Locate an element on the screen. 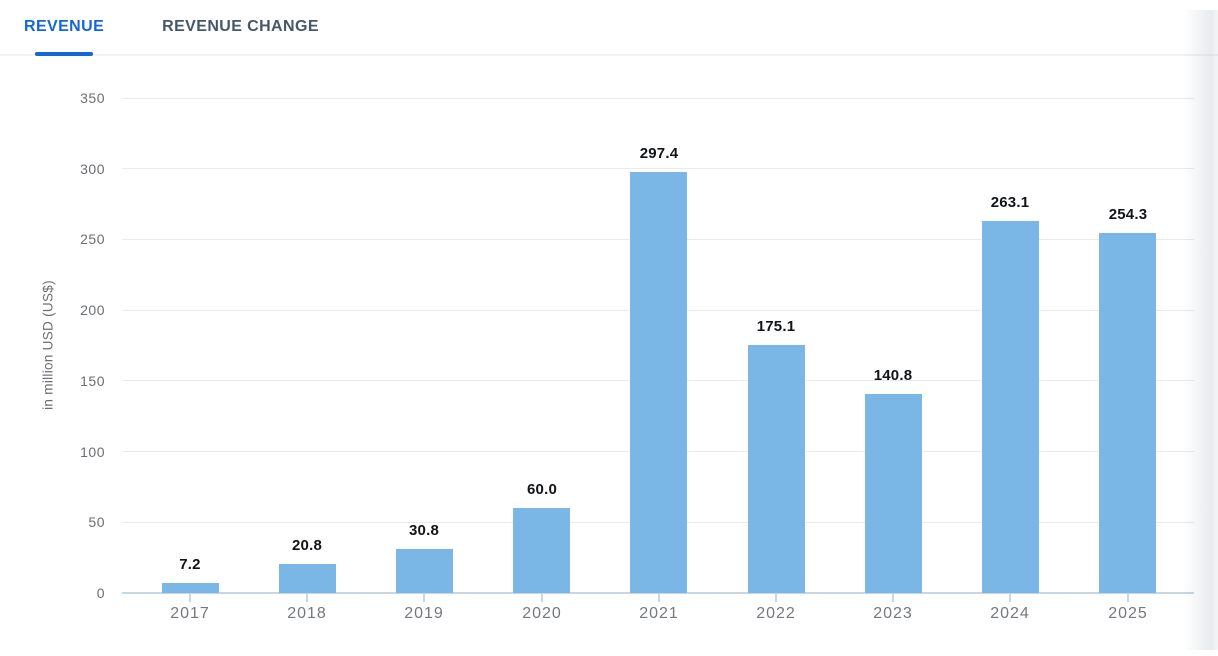  bar-2019 is located at coordinates (424, 571).